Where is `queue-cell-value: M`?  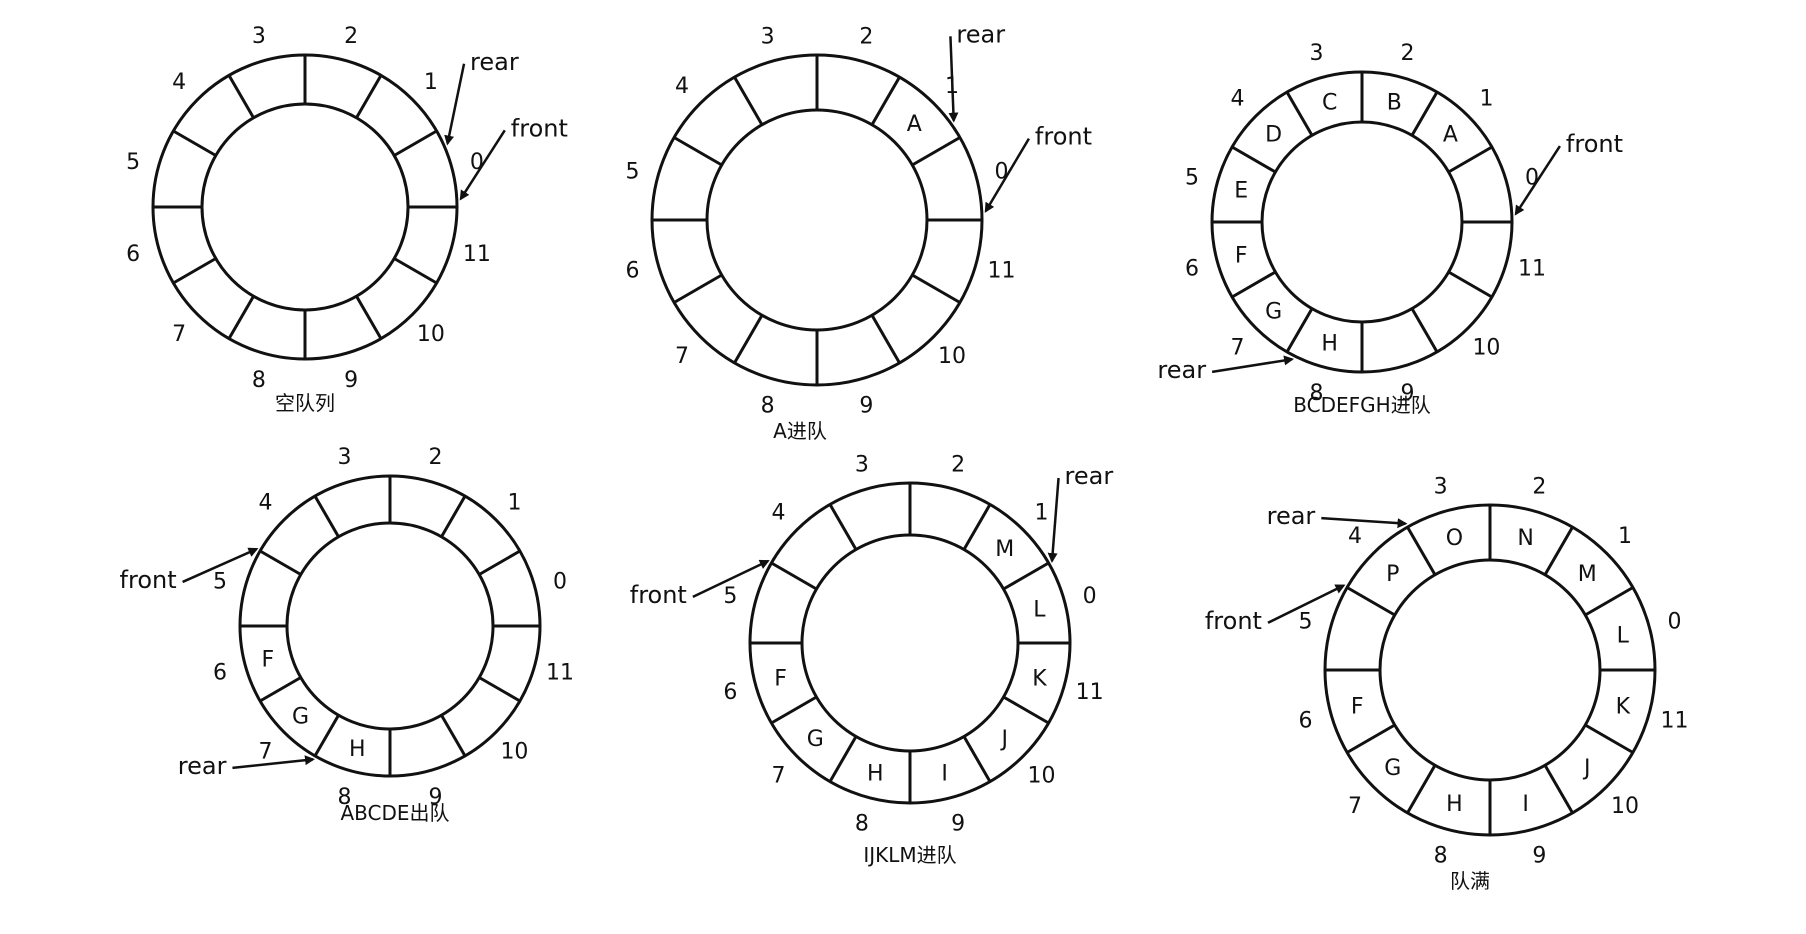 queue-cell-value: M is located at coordinates (1587, 574).